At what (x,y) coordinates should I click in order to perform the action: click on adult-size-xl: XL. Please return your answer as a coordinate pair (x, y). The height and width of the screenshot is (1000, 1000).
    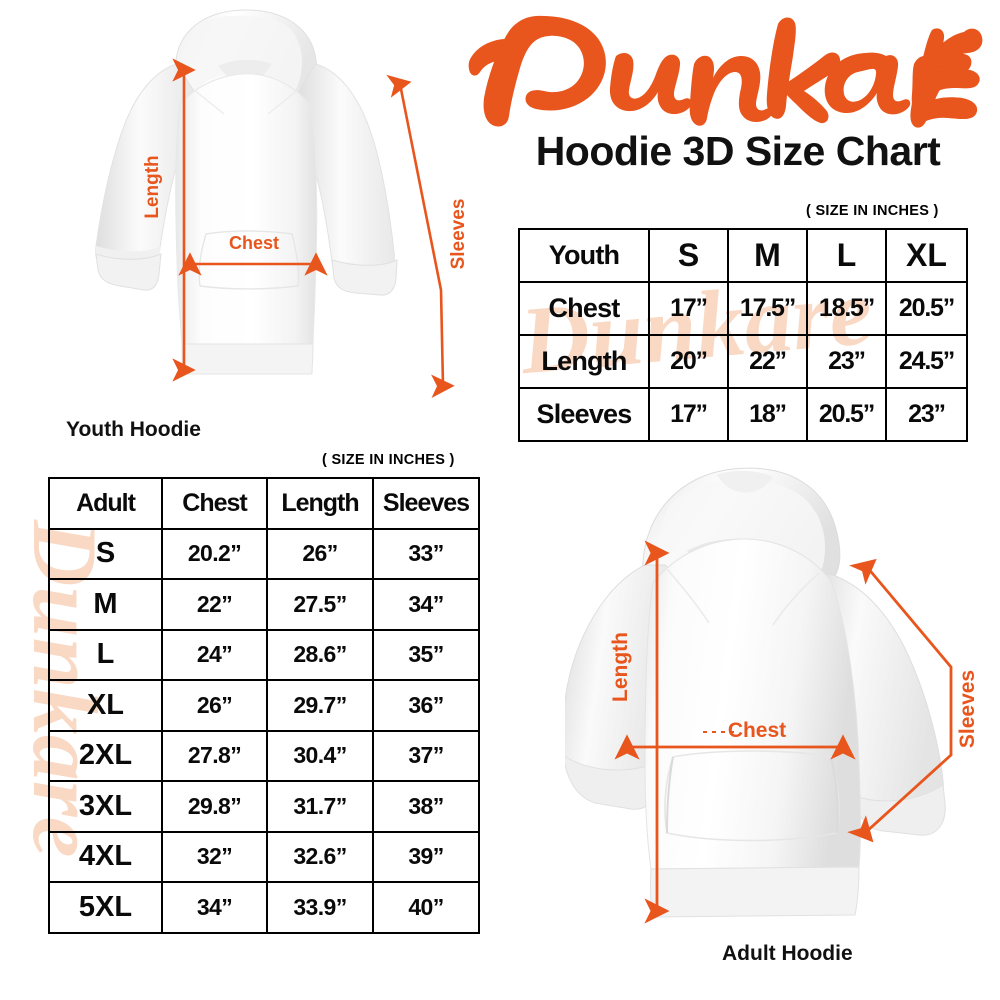
    Looking at the image, I should click on (105, 705).